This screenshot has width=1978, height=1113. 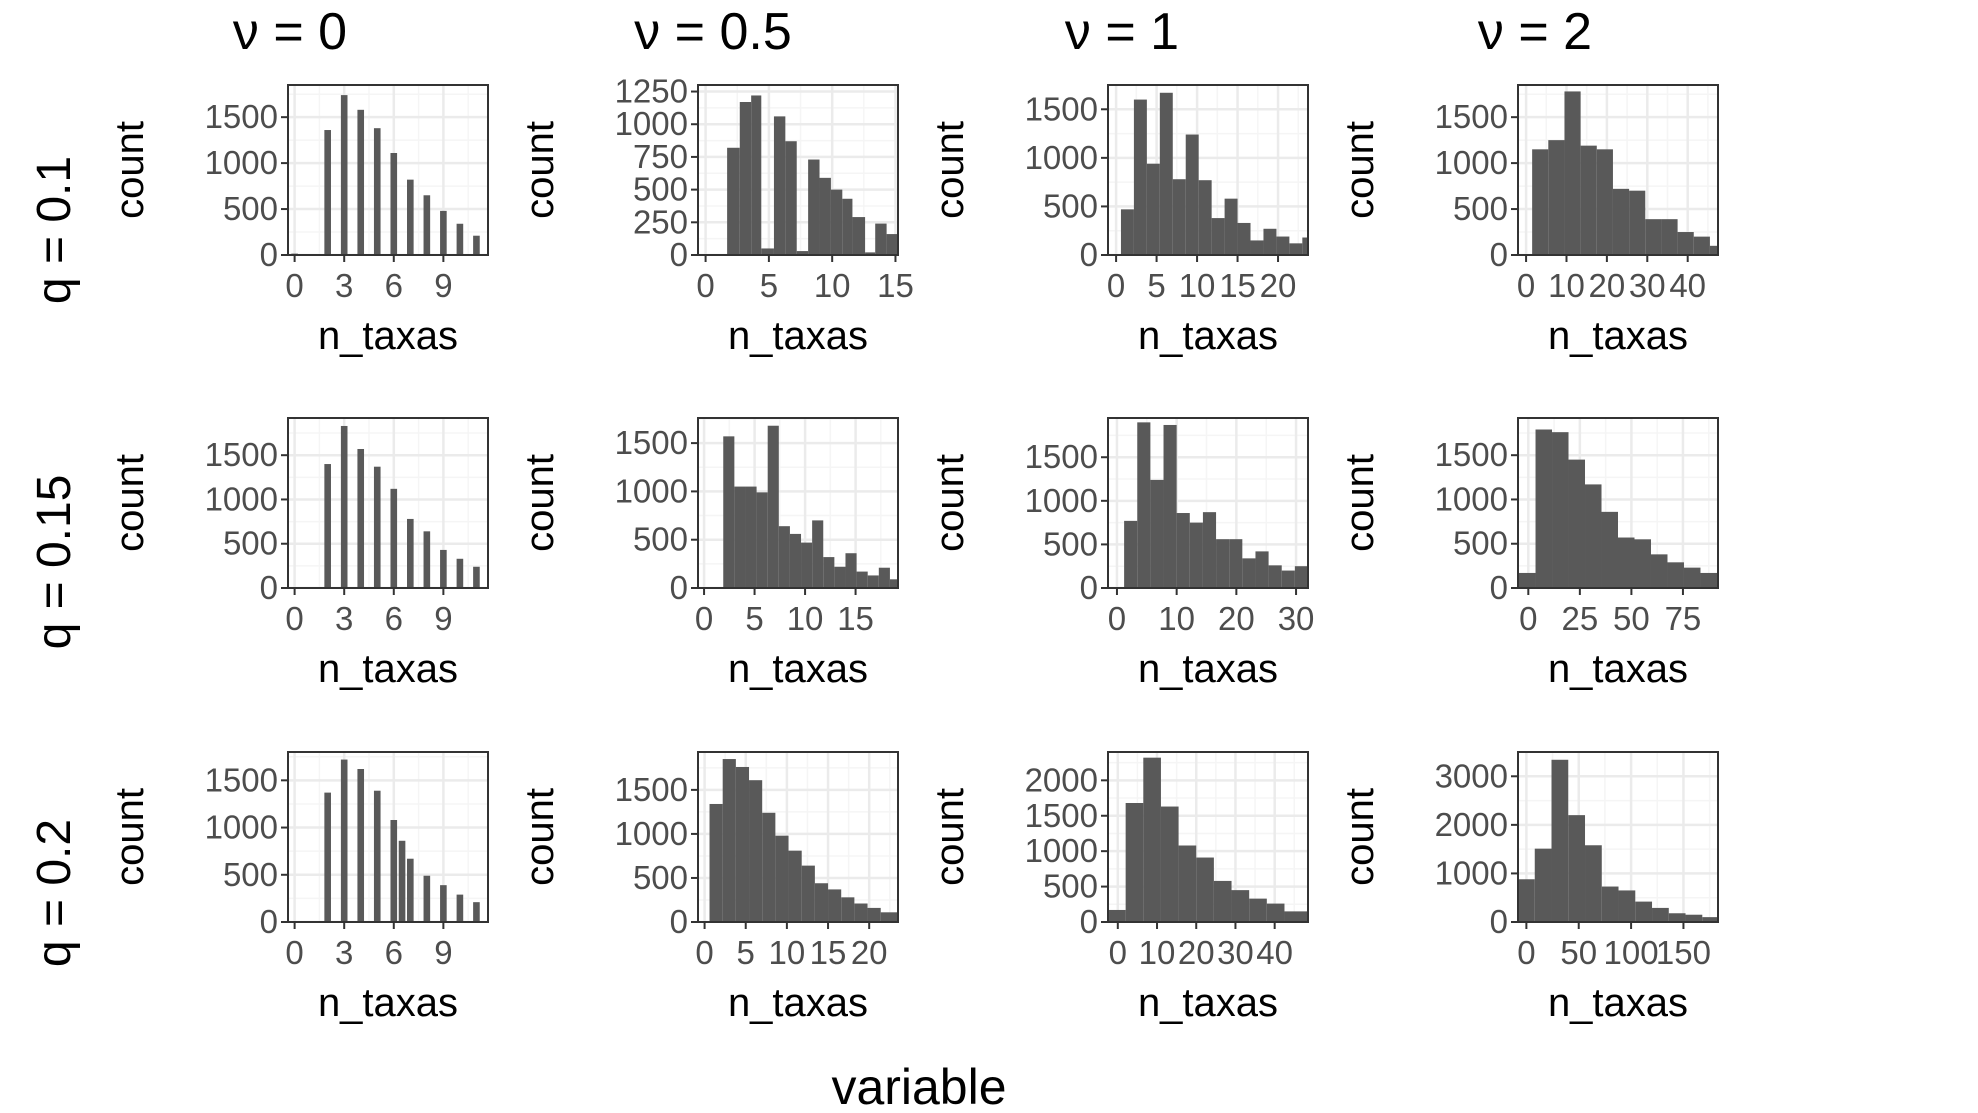 What do you see at coordinates (394, 285) in the screenshot?
I see `x-tick-label: 6` at bounding box center [394, 285].